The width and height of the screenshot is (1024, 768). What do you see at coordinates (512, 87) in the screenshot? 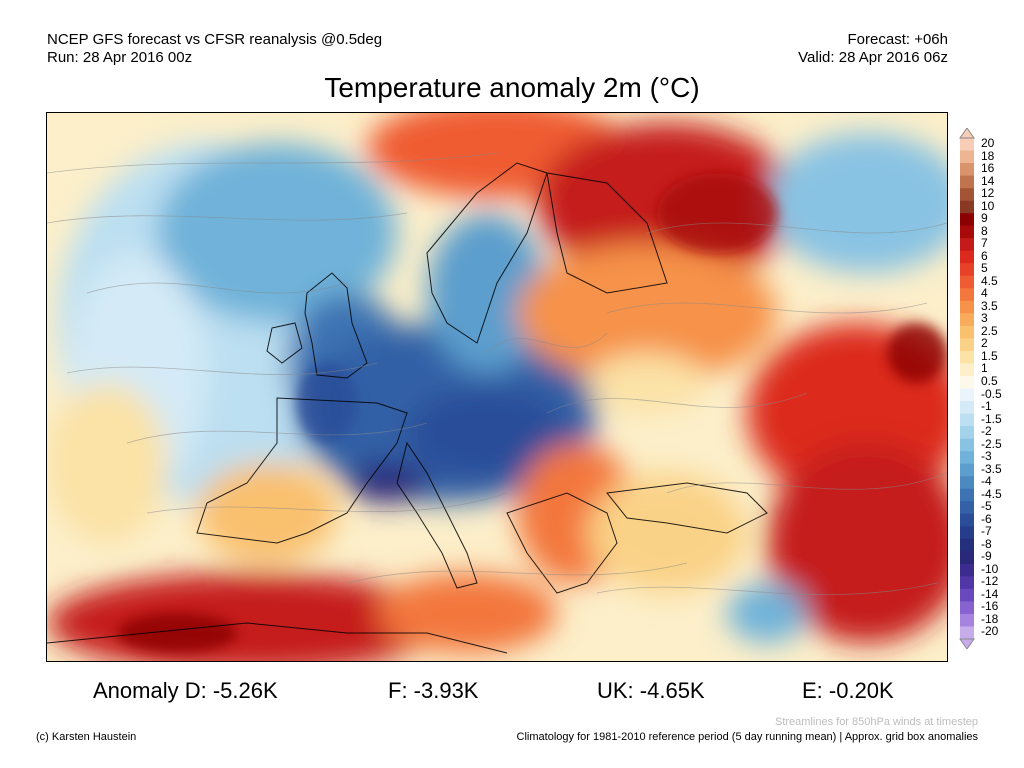
I see `map-title: Temperature anomaly 2m (°C)` at bounding box center [512, 87].